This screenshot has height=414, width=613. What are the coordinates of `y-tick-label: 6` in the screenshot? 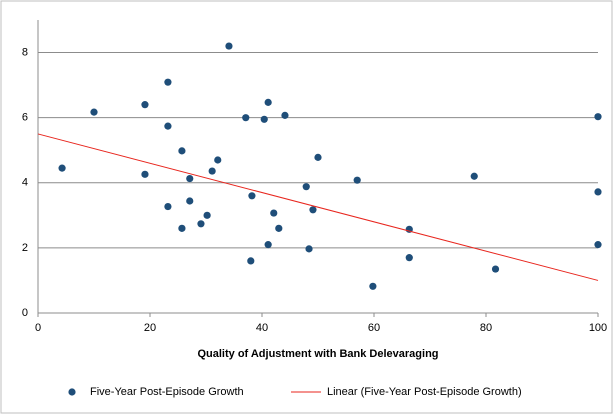 It's located at (25, 118).